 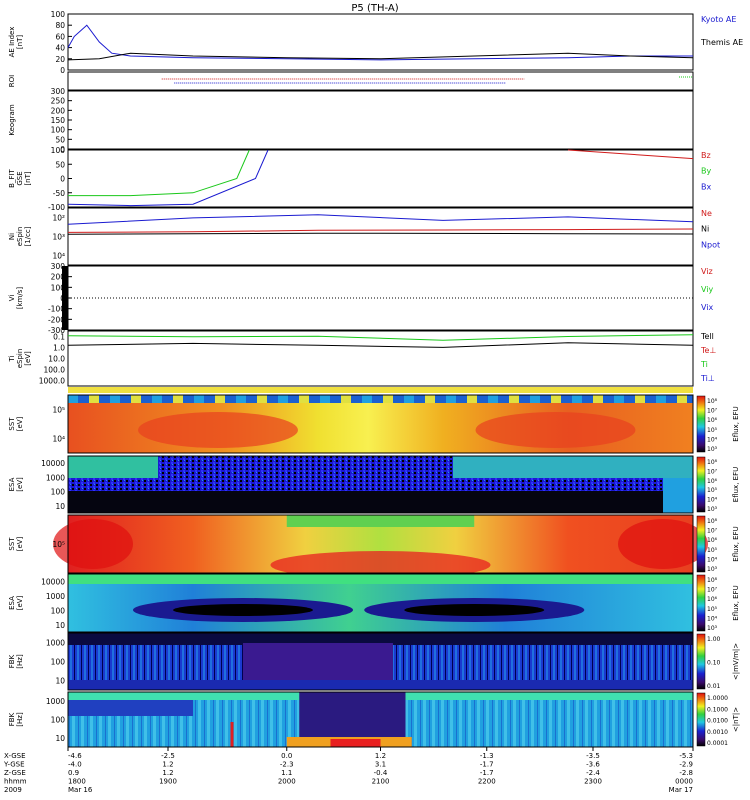 I want to click on colorbar-tick-label: 10⁷, so click(x=712, y=590).